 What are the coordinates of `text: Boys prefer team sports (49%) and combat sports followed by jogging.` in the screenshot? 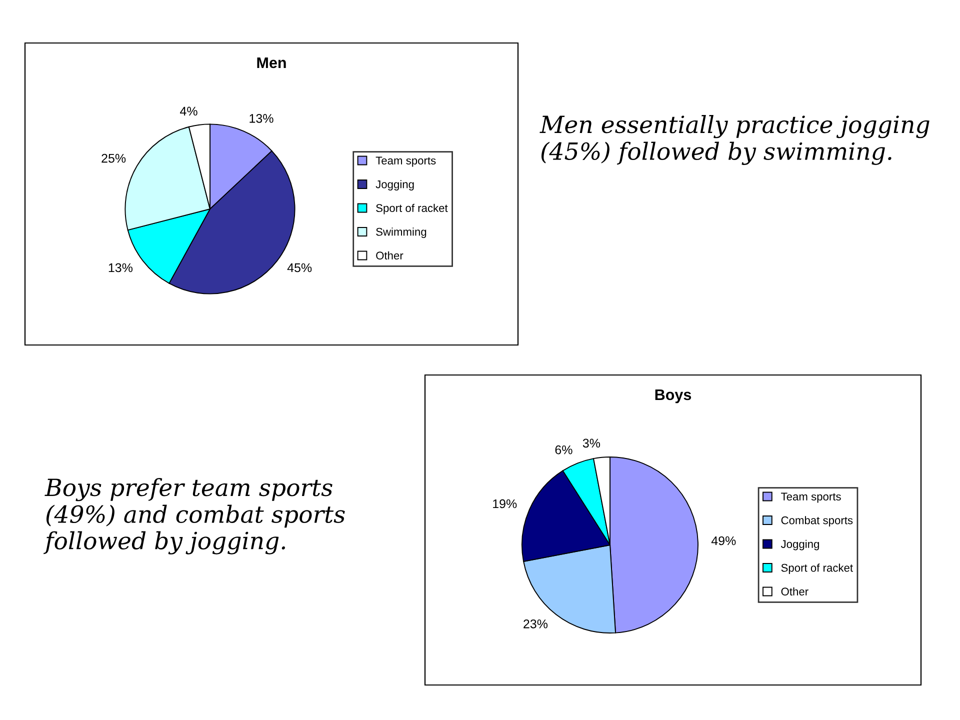 It's located at (194, 516).